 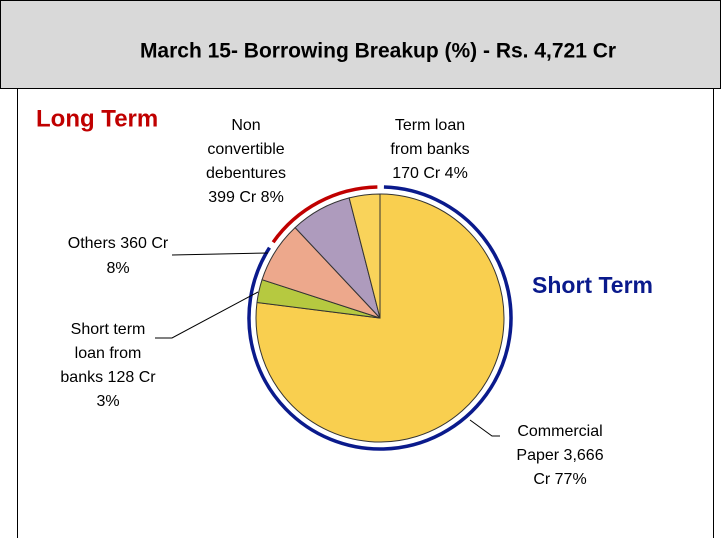 I want to click on short-term-label: Short Term, so click(x=592, y=285).